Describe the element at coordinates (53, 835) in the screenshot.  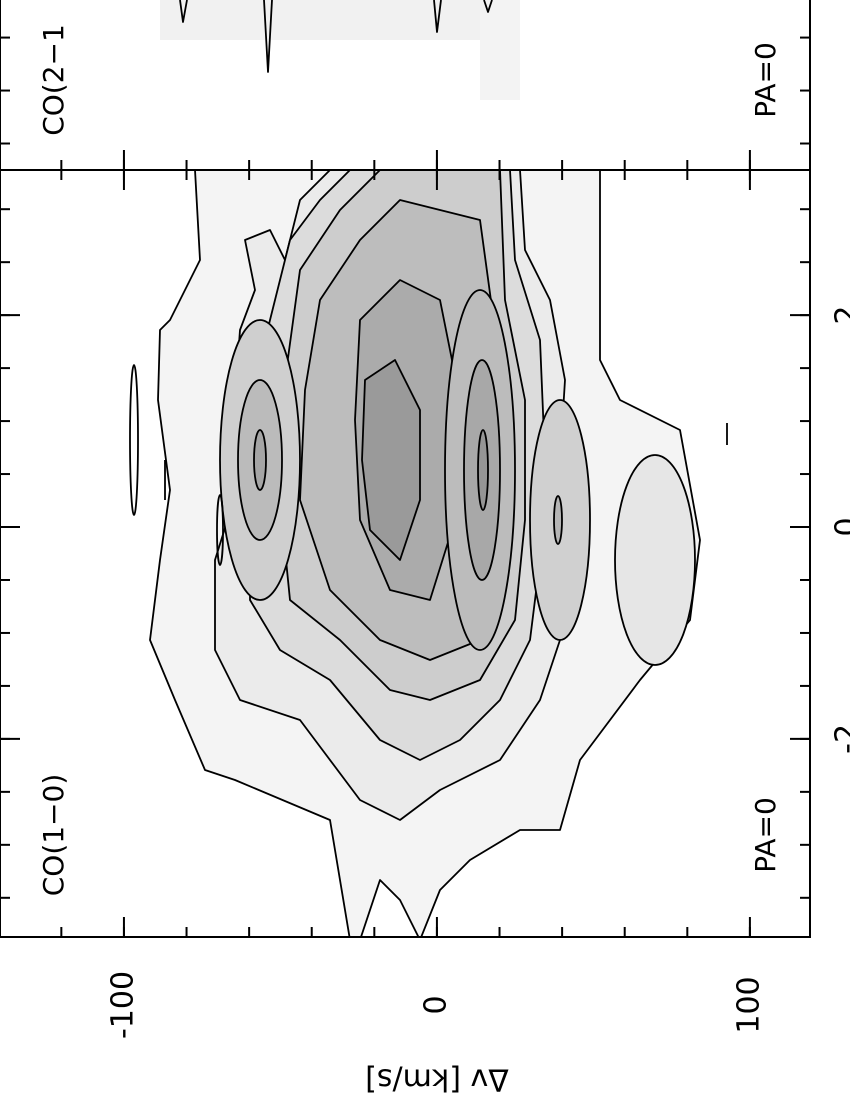
I see `panel-line-label: CO(1−0)` at that location.